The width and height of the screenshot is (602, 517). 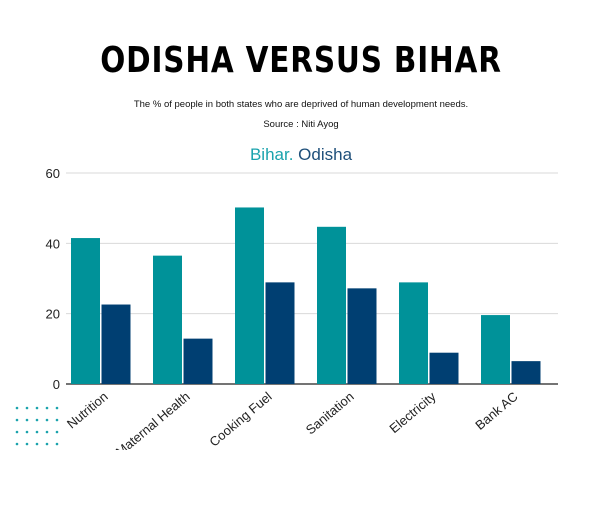 What do you see at coordinates (85, 311) in the screenshot?
I see `bar-bihar-nutrition` at bounding box center [85, 311].